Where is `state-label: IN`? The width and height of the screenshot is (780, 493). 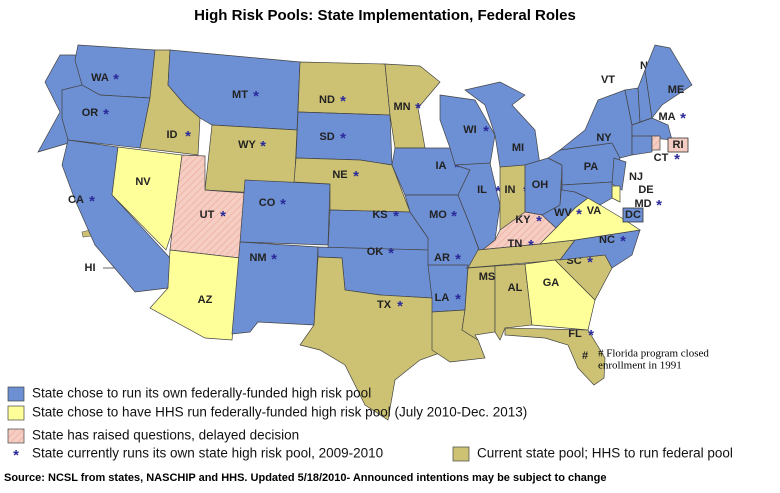
state-label: IN is located at coordinates (510, 190).